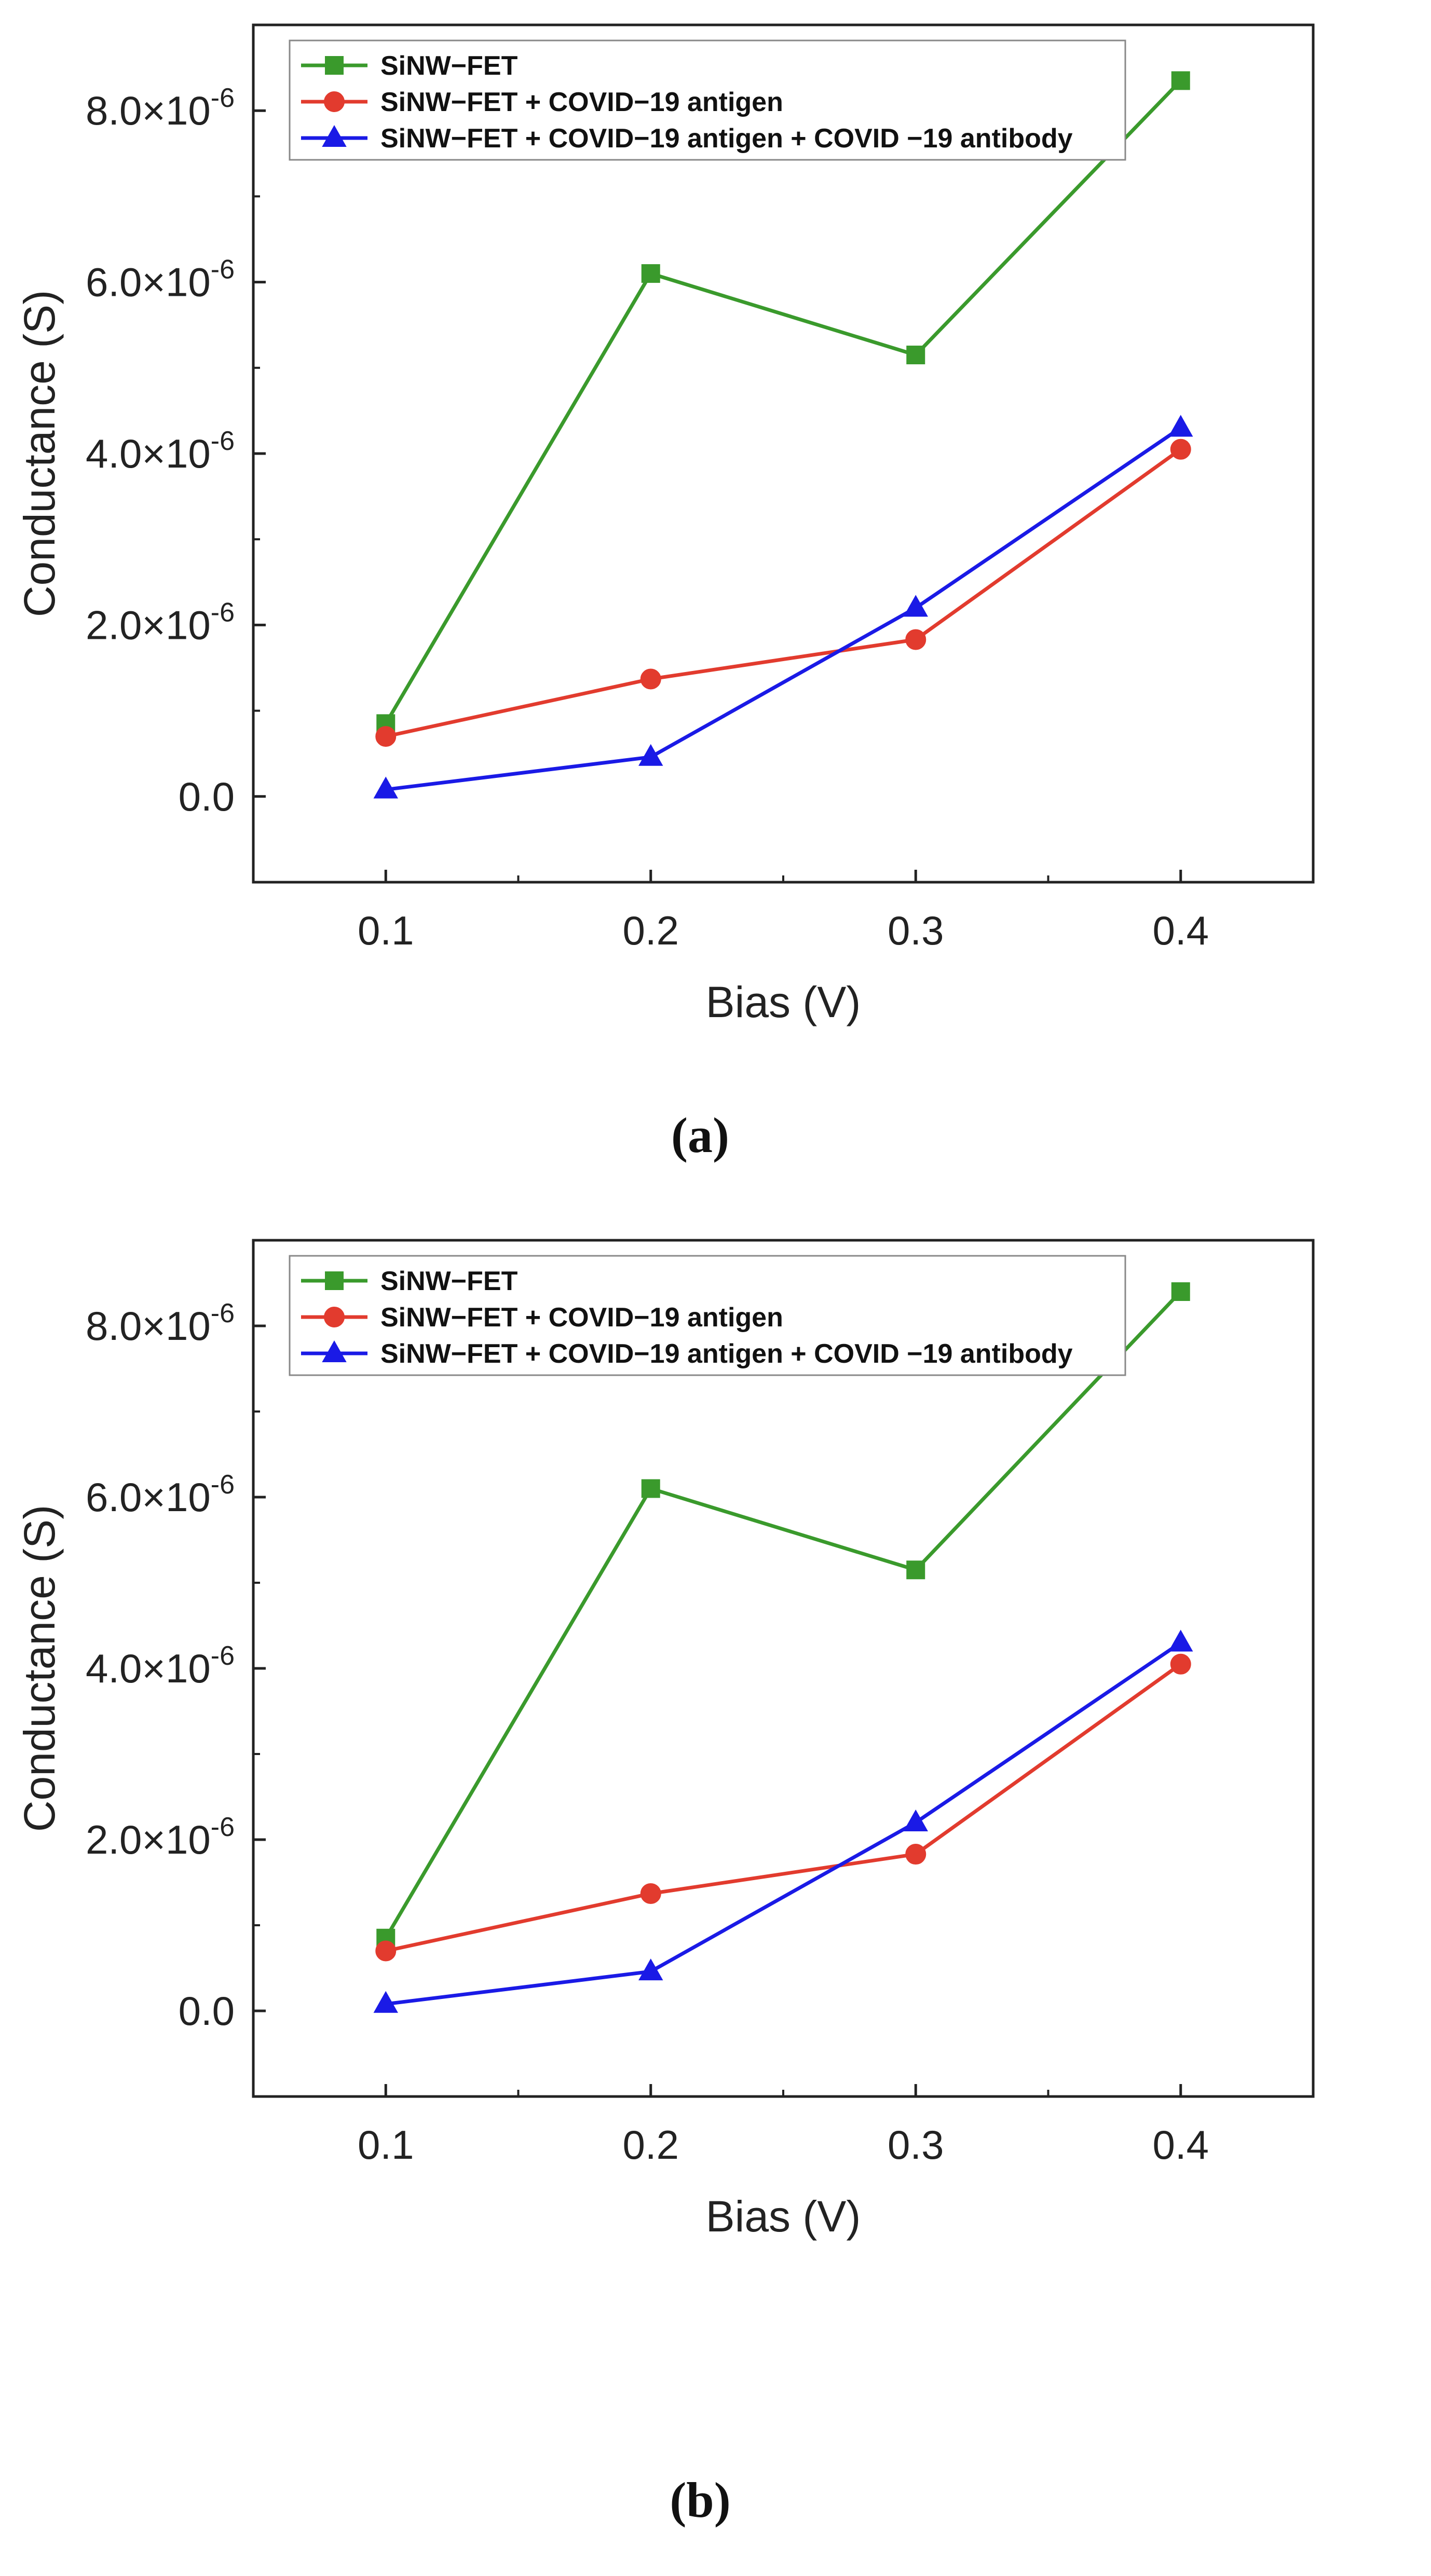 This screenshot has height=2576, width=1431. Describe the element at coordinates (160, 280) in the screenshot. I see `panel-a-y-tick-label: 6.0×10⁻⁶` at that location.